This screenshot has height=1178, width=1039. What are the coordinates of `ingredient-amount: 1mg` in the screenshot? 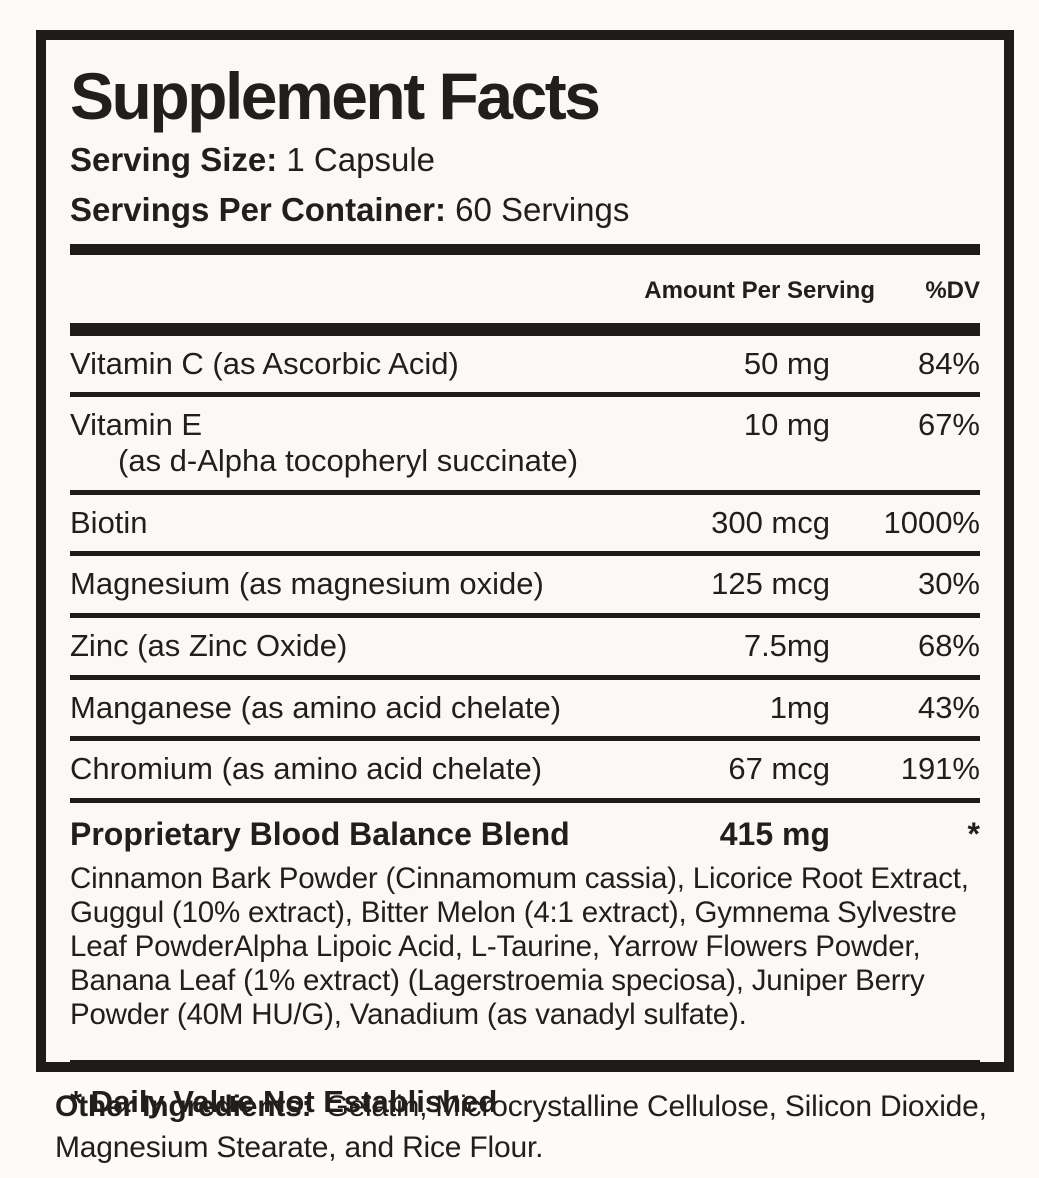 It's located at (799, 707).